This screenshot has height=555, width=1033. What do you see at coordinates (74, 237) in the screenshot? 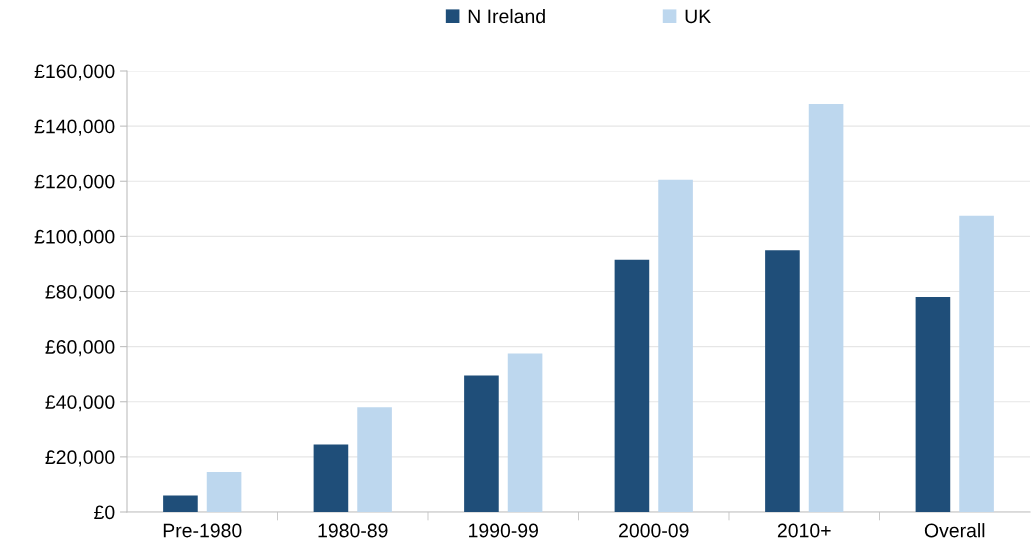
I see `y-tick-label: £100,000` at bounding box center [74, 237].